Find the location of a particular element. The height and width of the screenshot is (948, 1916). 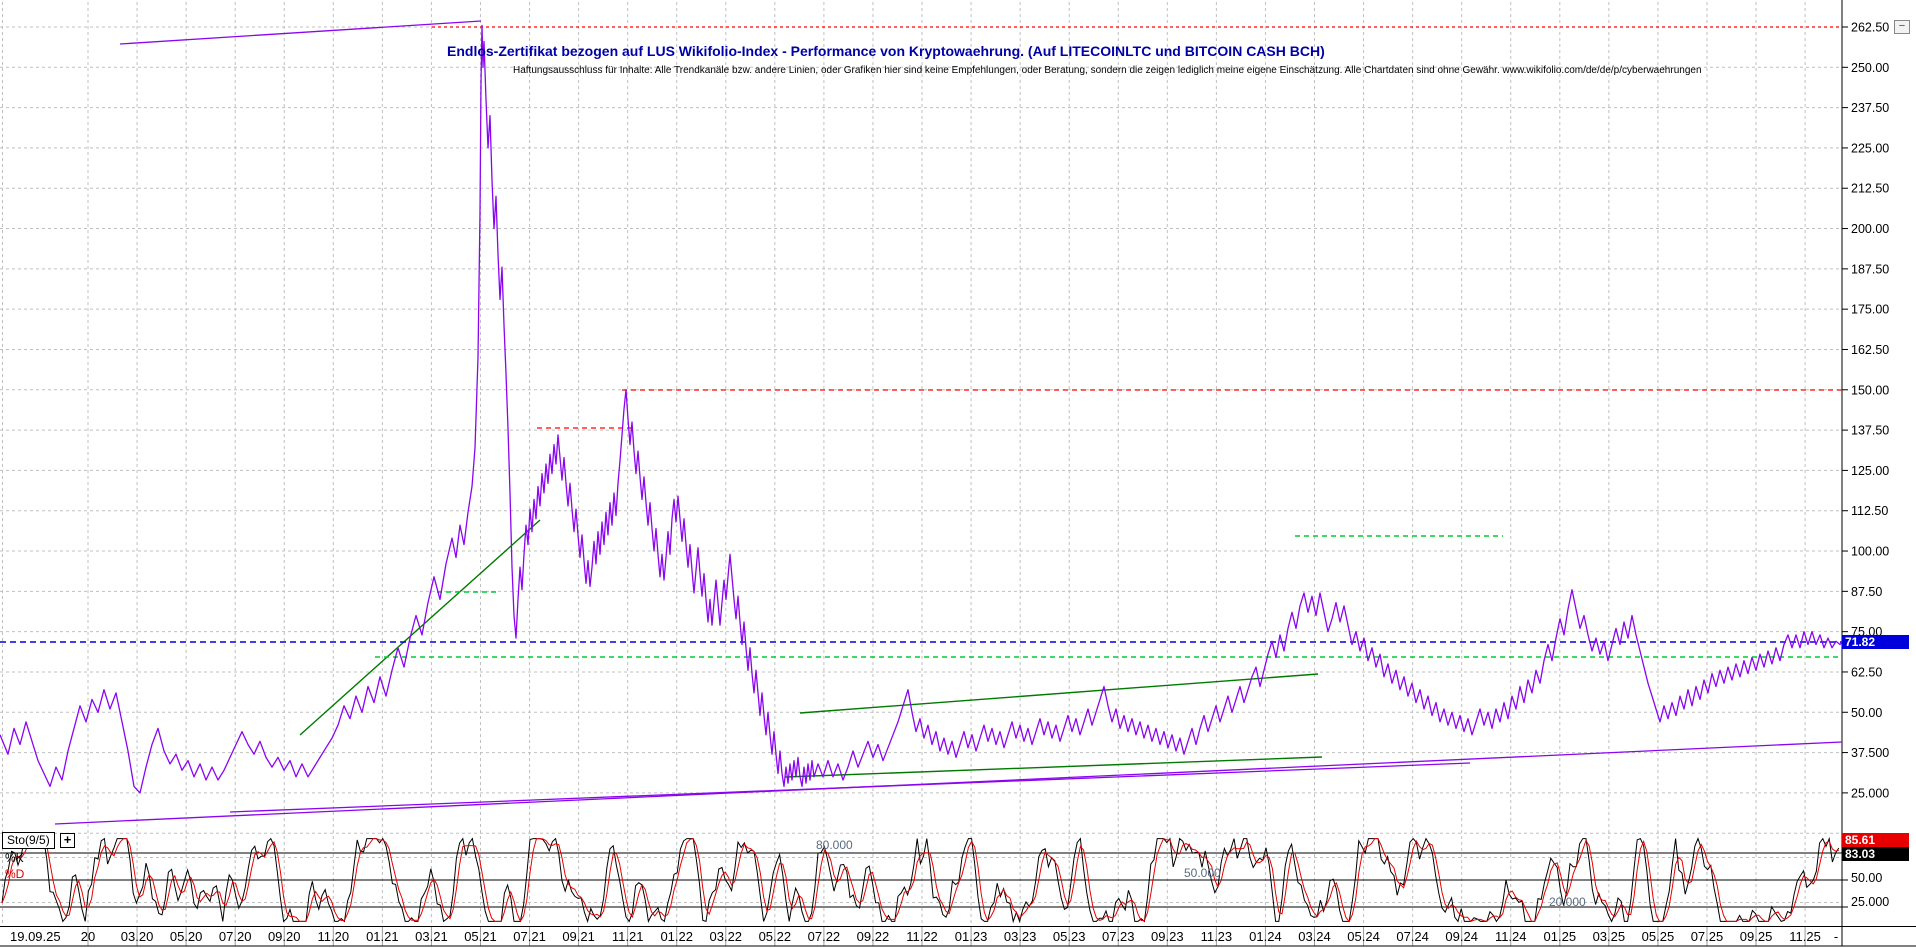

x-axis-label: 05.24 is located at coordinates (1363, 936).